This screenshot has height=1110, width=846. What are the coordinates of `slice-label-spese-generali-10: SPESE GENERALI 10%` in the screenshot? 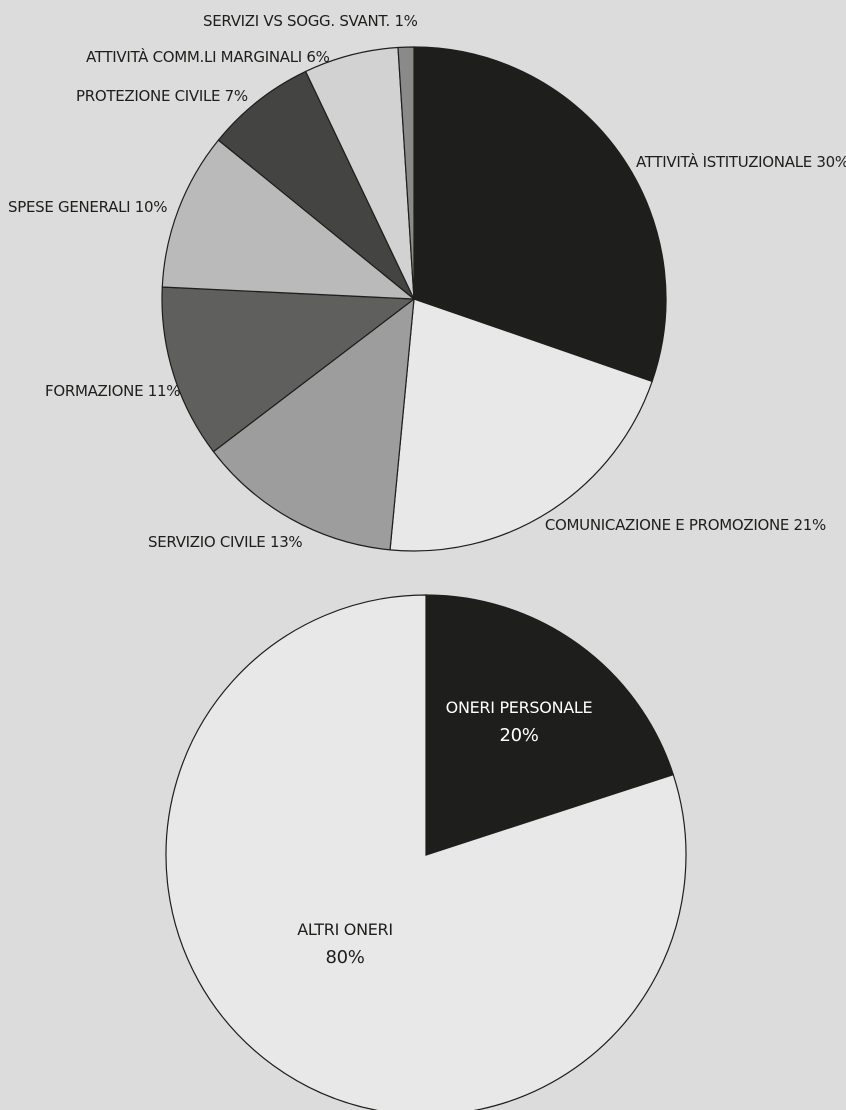 It's located at (87, 207).